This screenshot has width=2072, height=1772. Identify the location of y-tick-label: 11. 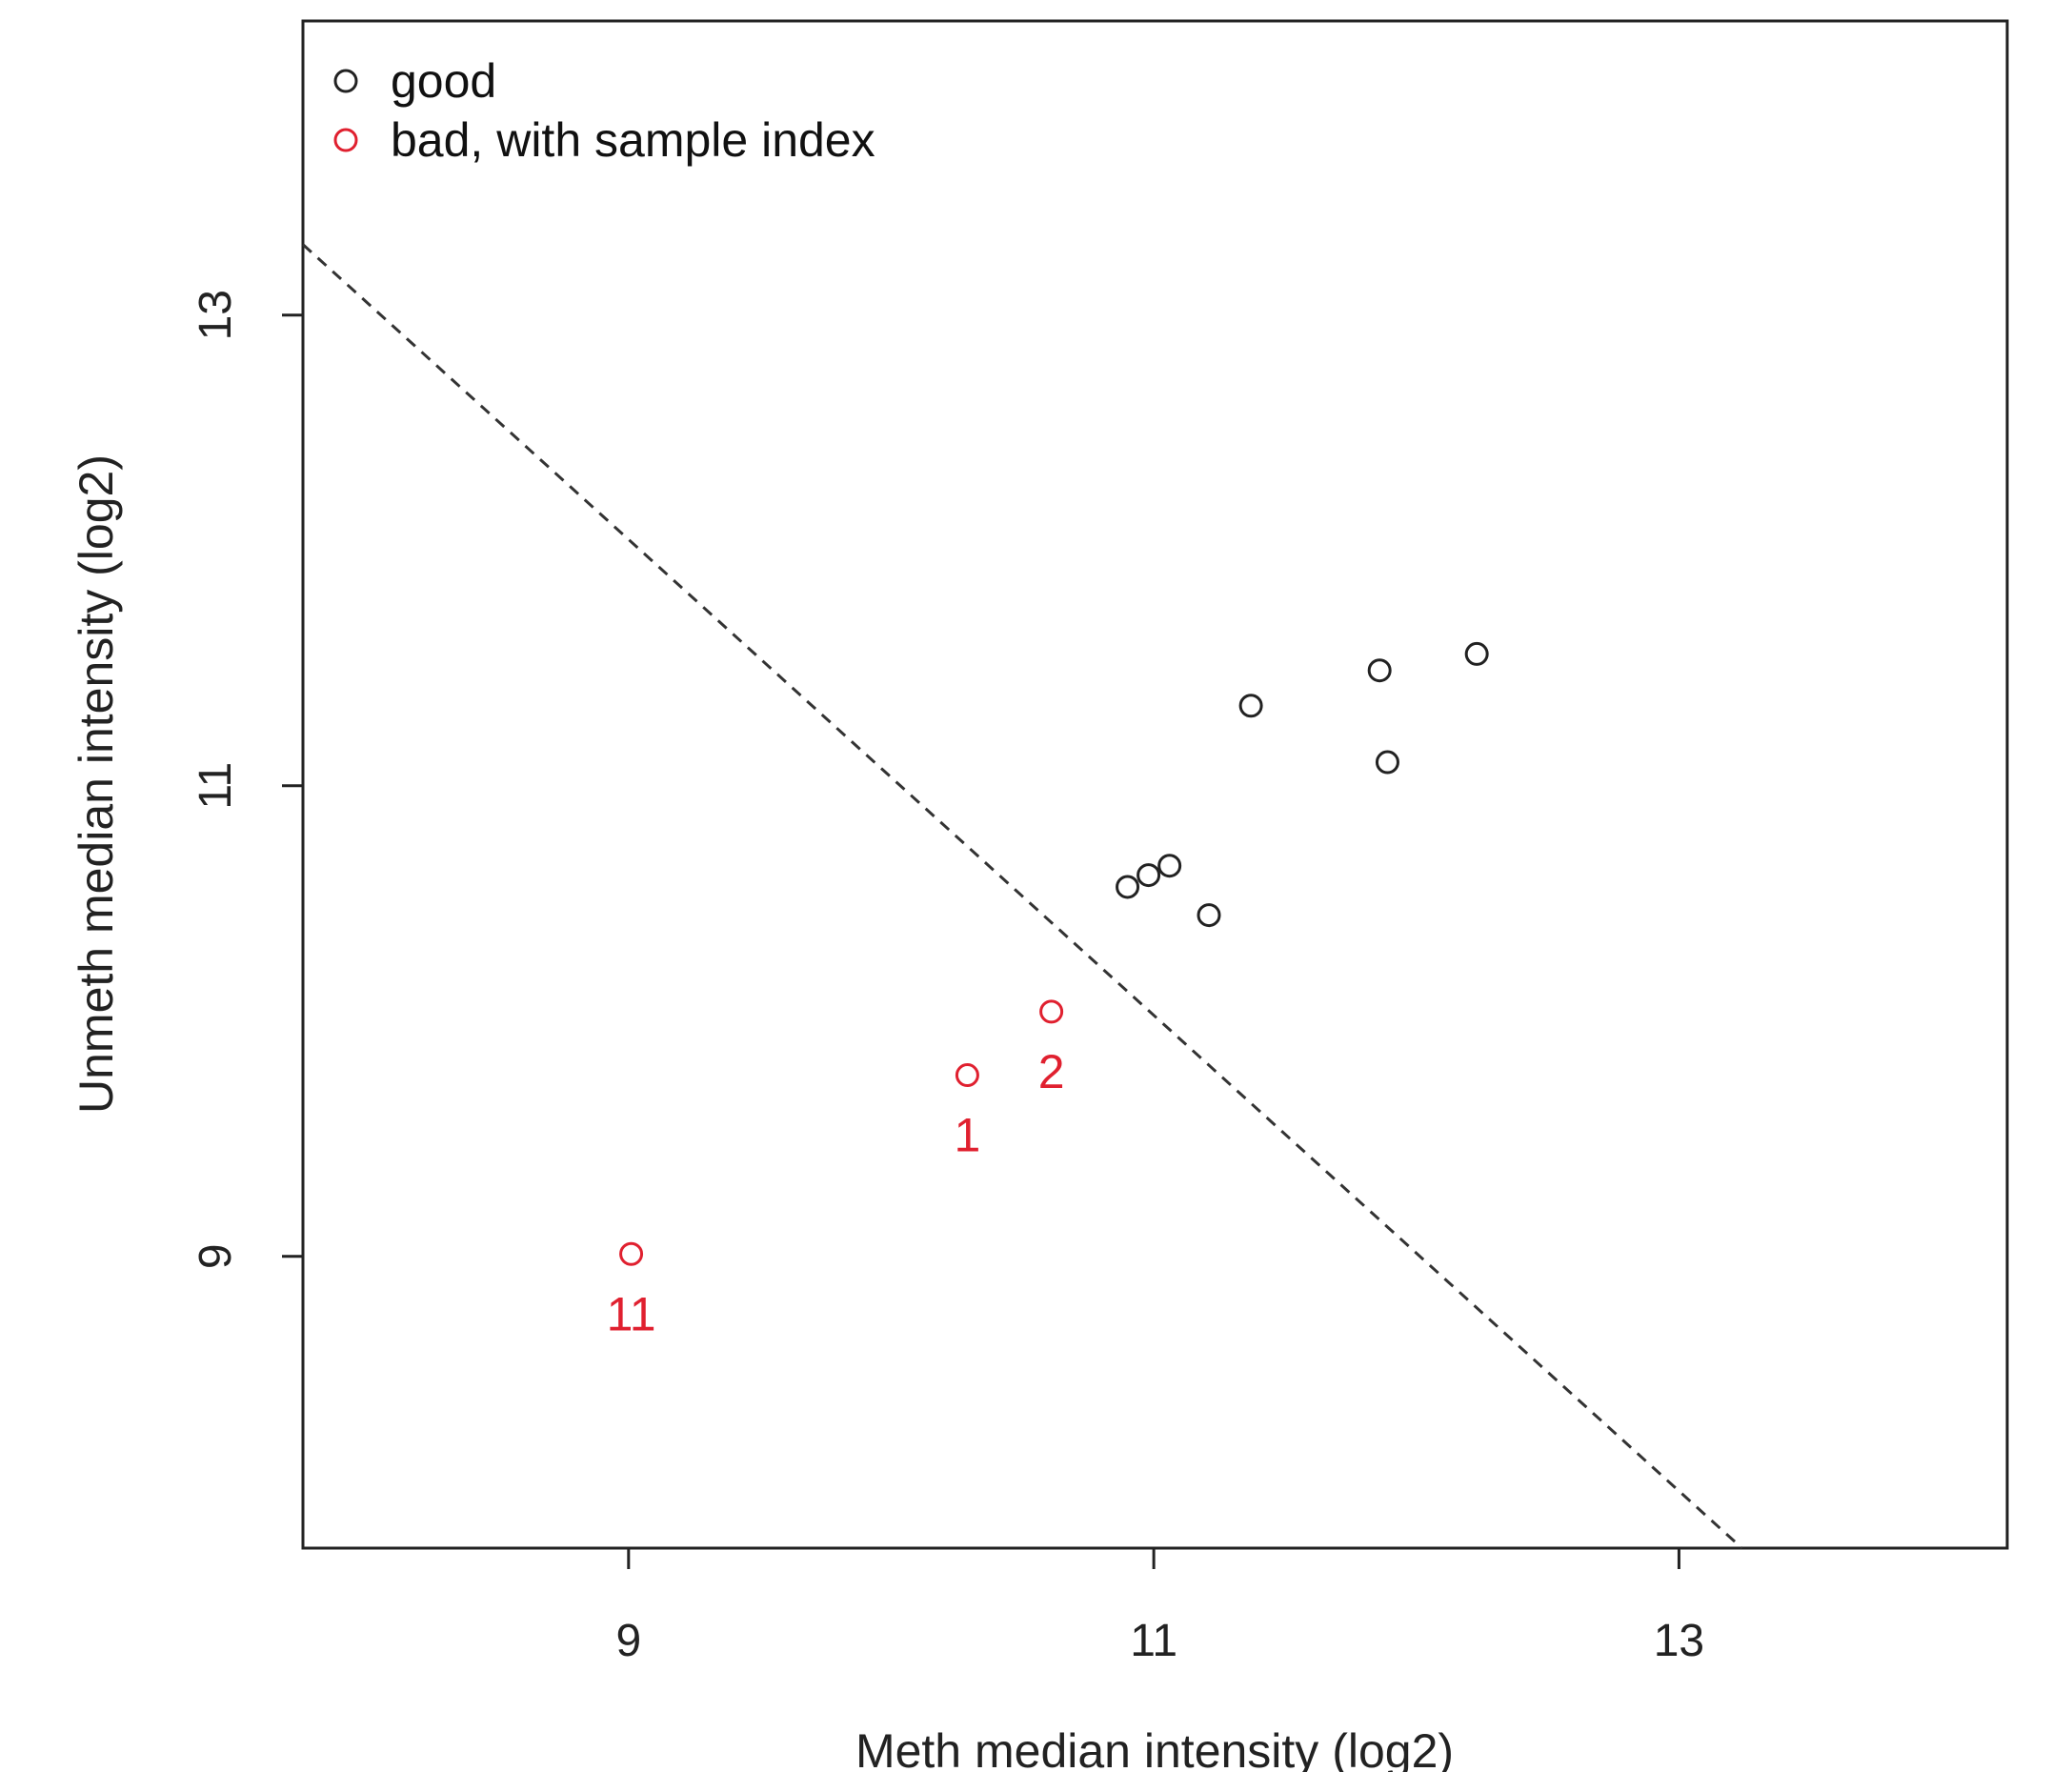
(216, 786).